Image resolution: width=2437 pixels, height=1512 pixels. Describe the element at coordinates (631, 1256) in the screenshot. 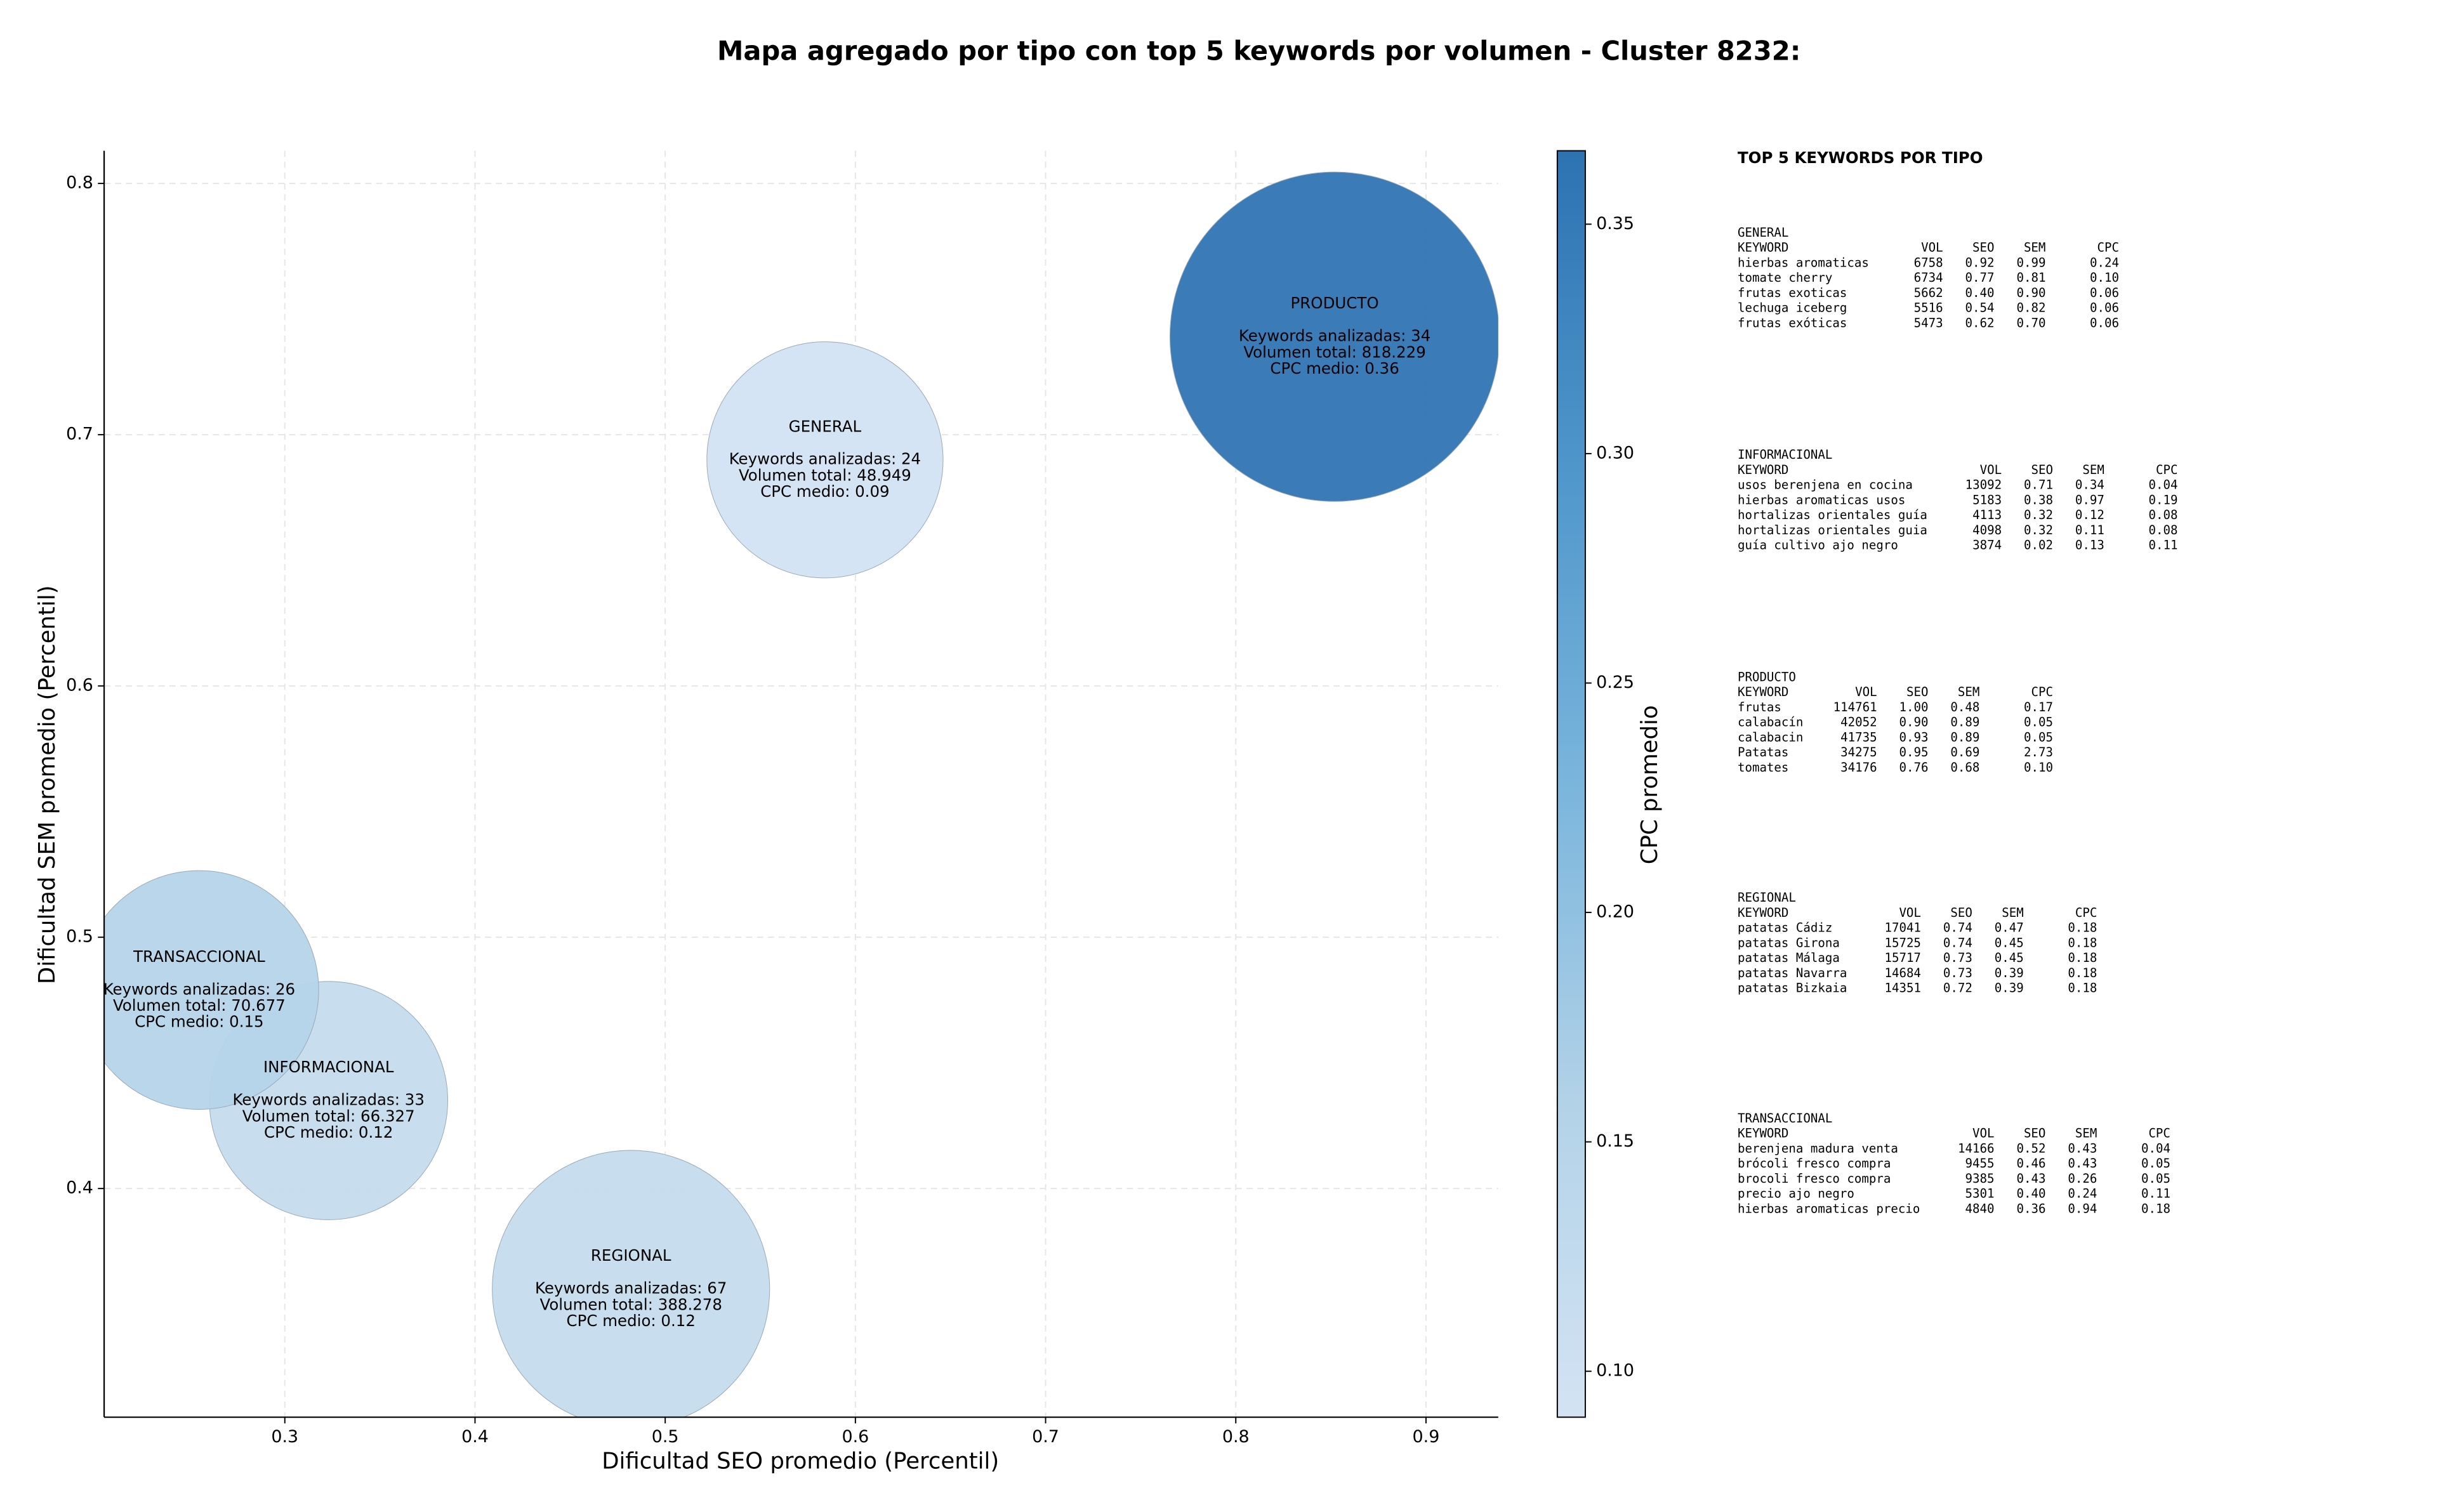

I see `bubble-label: REGIONAL` at that location.